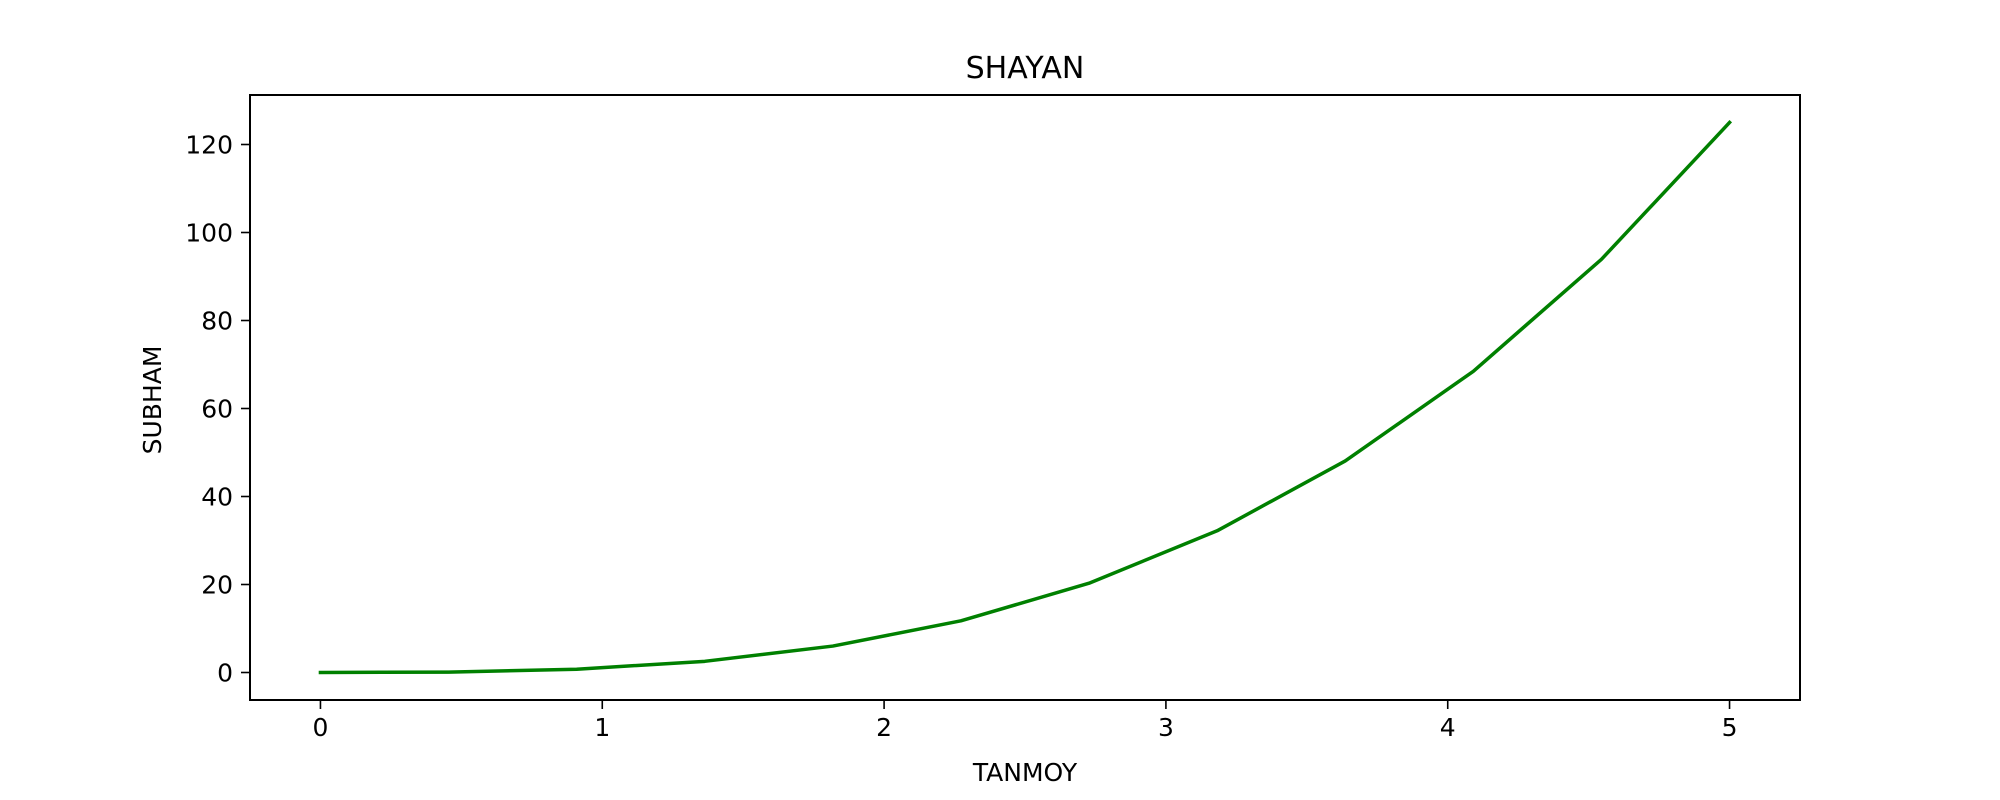 The image size is (2000, 800). I want to click on y-tick-label: 60, so click(217, 409).